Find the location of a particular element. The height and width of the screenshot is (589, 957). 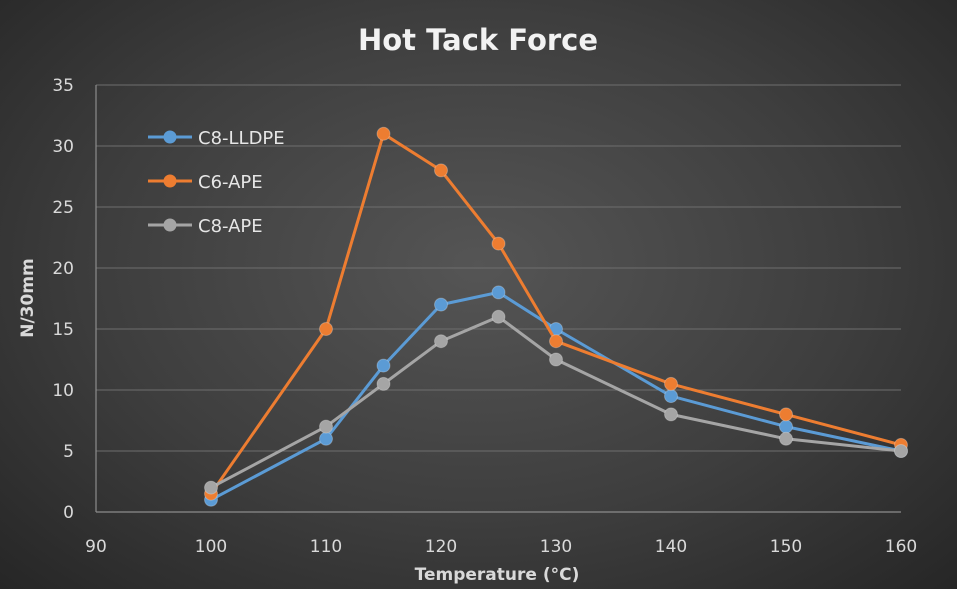

legend-label: C8-LLDPE is located at coordinates (241, 138).